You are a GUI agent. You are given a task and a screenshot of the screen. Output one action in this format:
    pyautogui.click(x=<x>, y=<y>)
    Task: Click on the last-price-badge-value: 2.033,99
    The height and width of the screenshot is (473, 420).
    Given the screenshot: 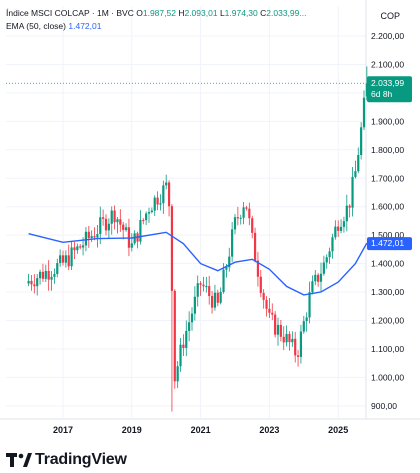 What is the action you would take?
    pyautogui.click(x=387, y=83)
    